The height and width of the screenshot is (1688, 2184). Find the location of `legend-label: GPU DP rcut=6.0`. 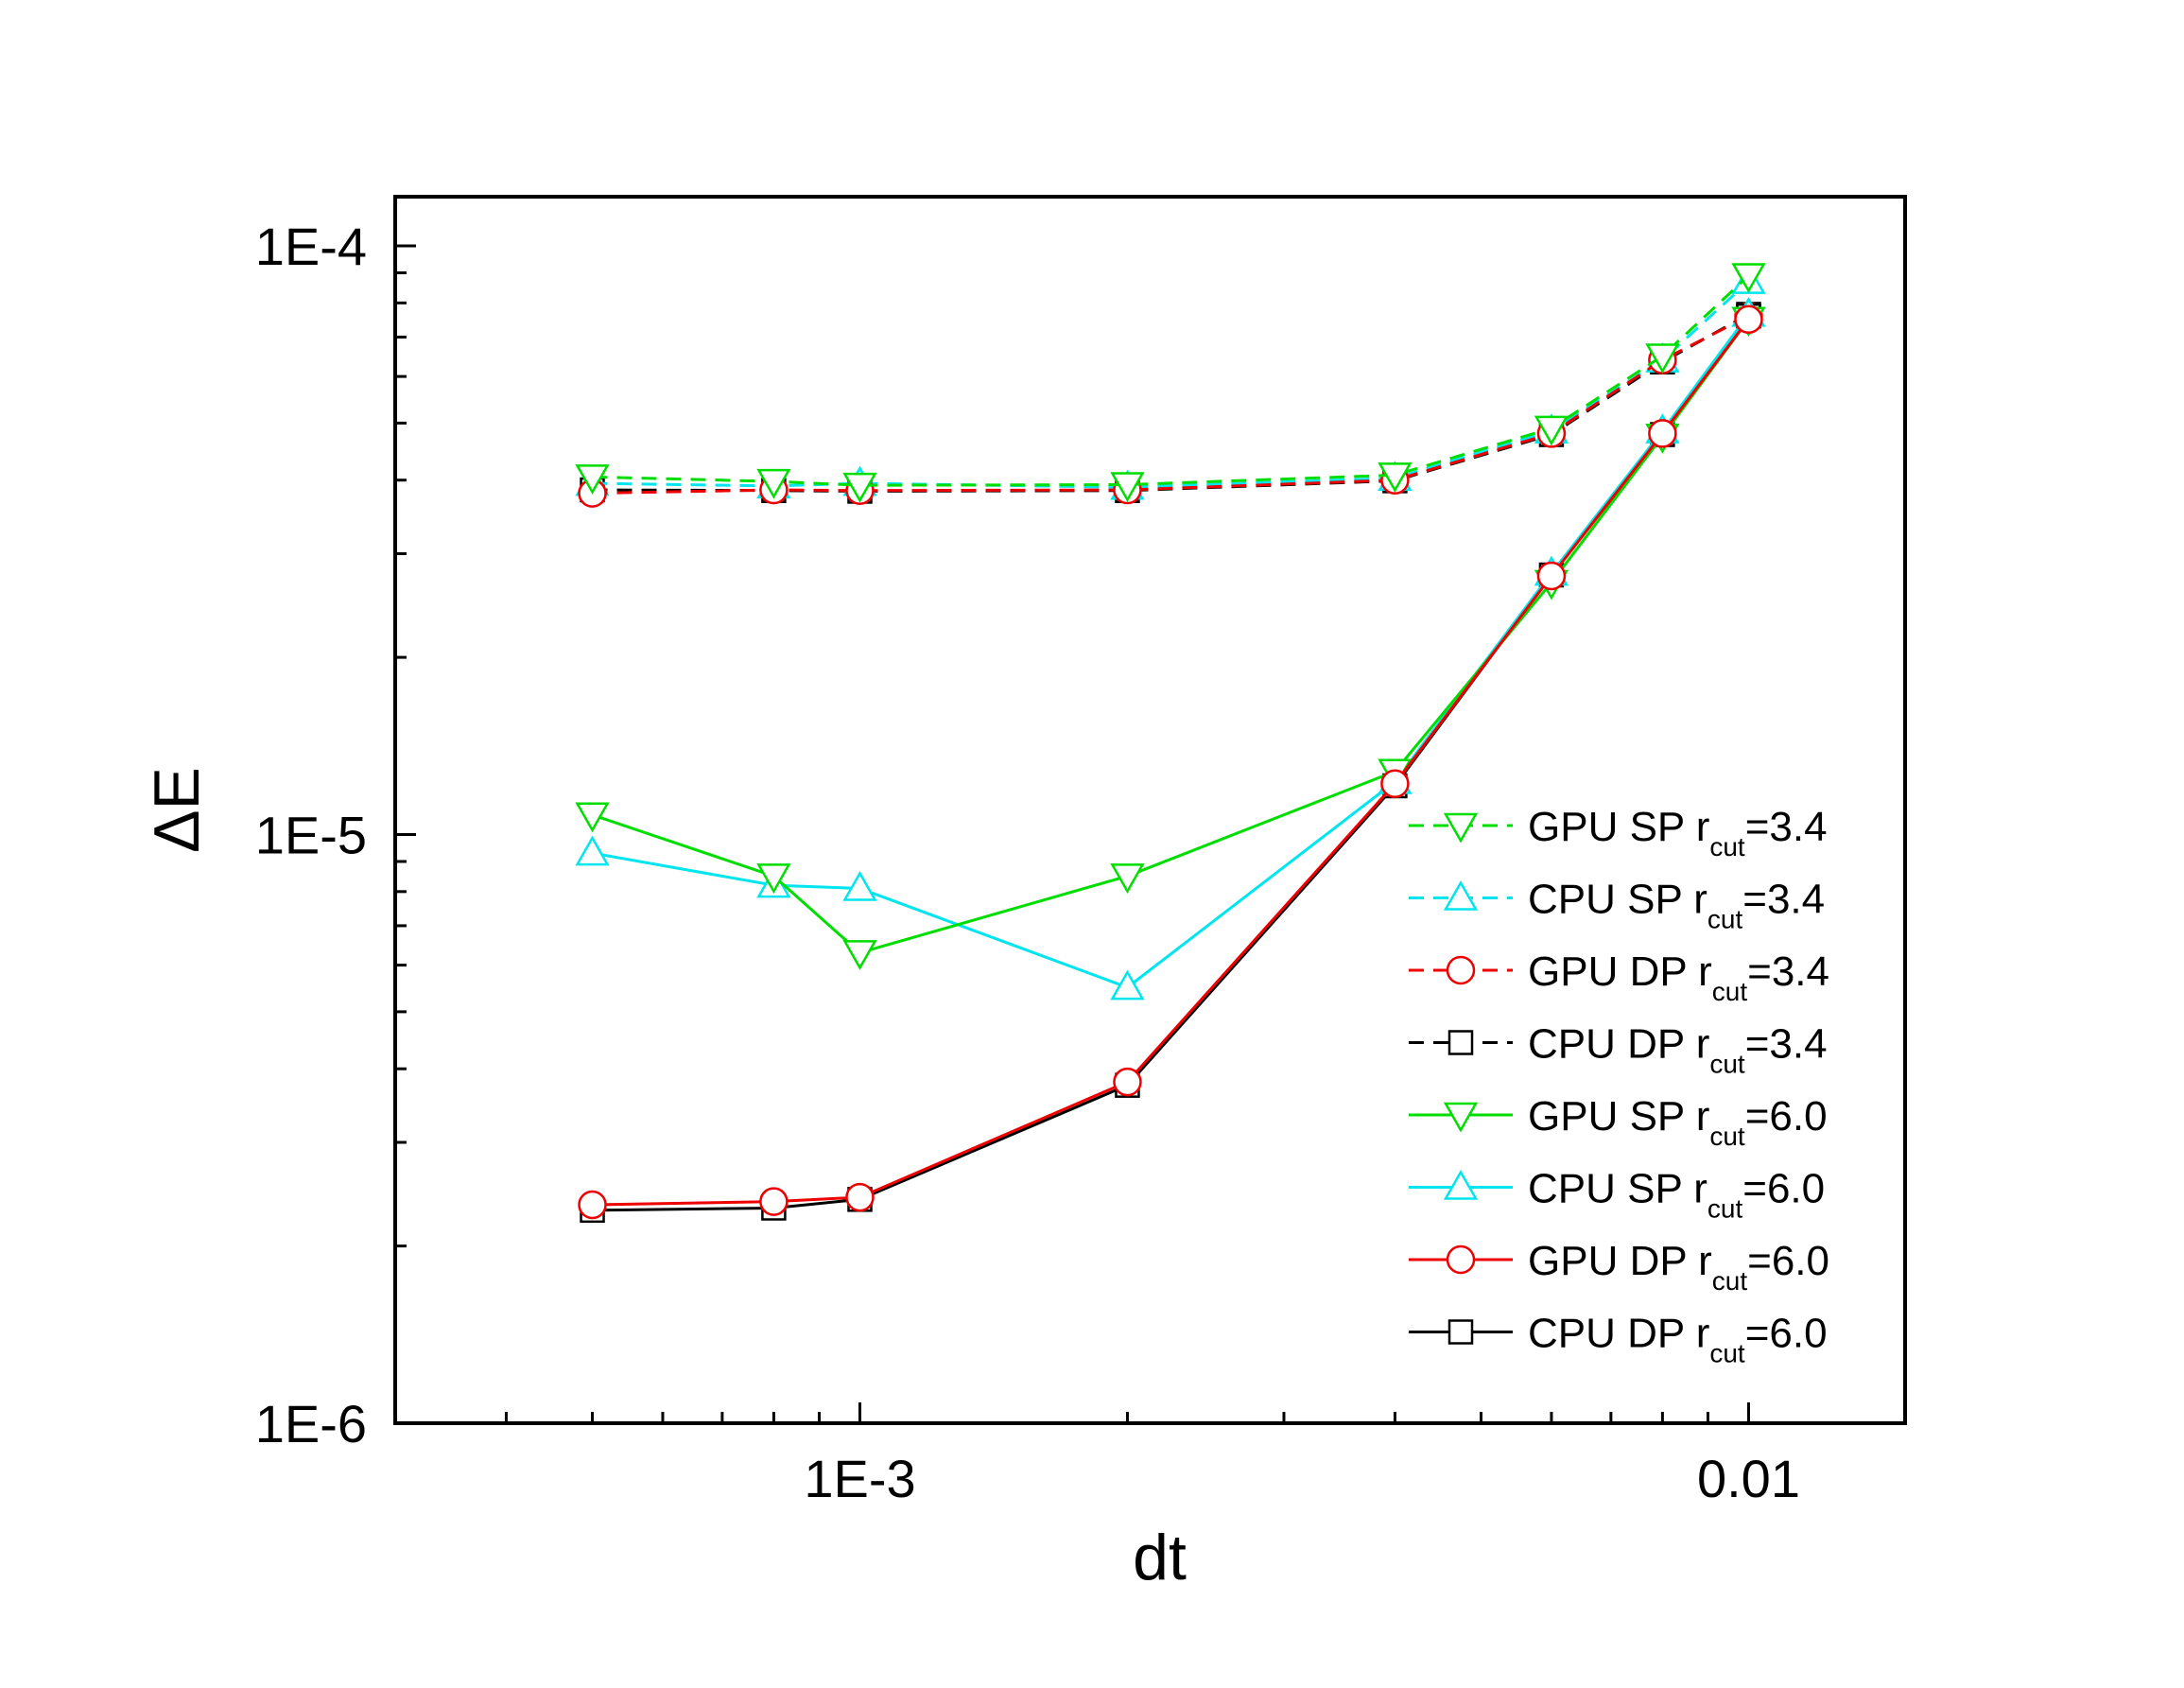

legend-label: GPU DP rcut=6.0 is located at coordinates (1678, 1267).